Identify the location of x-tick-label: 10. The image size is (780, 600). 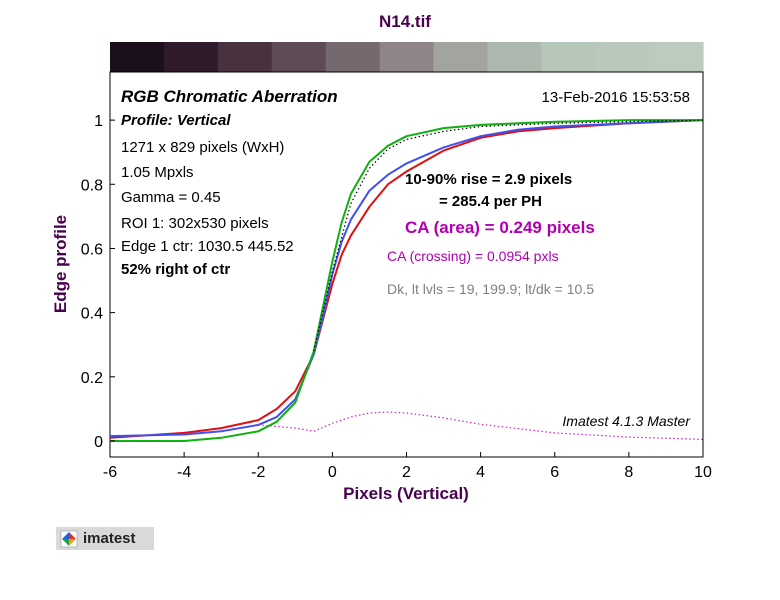
(703, 472).